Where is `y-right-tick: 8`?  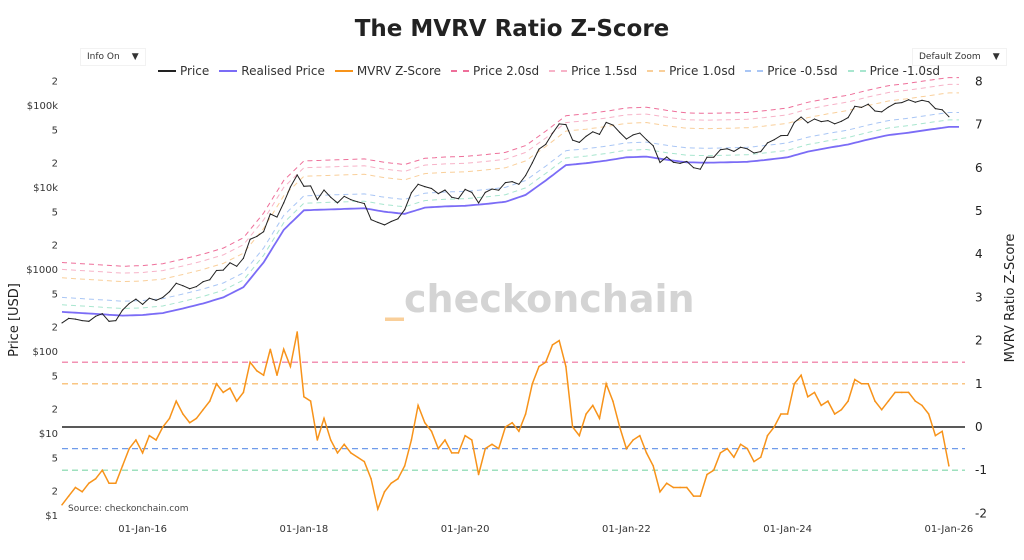
y-right-tick: 8 is located at coordinates (979, 81).